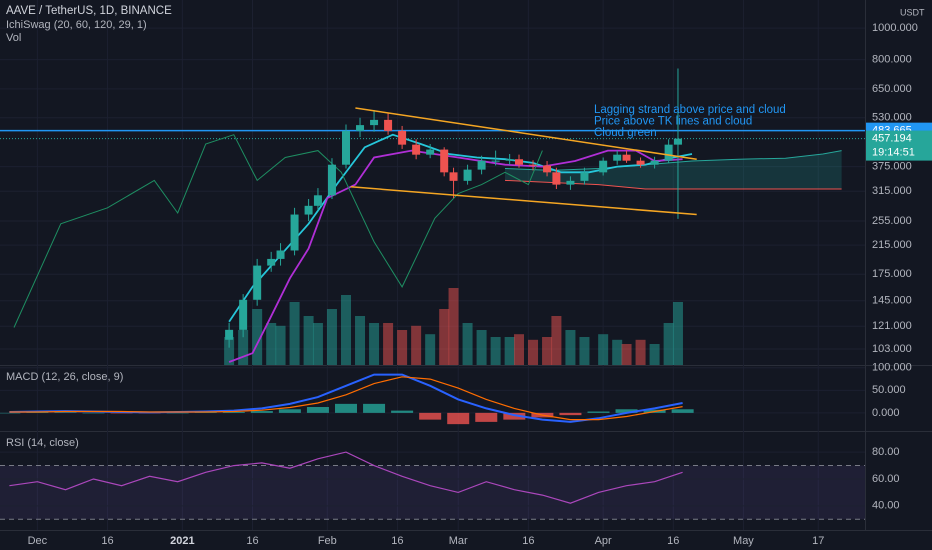 This screenshot has height=550, width=932. What do you see at coordinates (625, 133) in the screenshot?
I see `annotation: Cloud green` at bounding box center [625, 133].